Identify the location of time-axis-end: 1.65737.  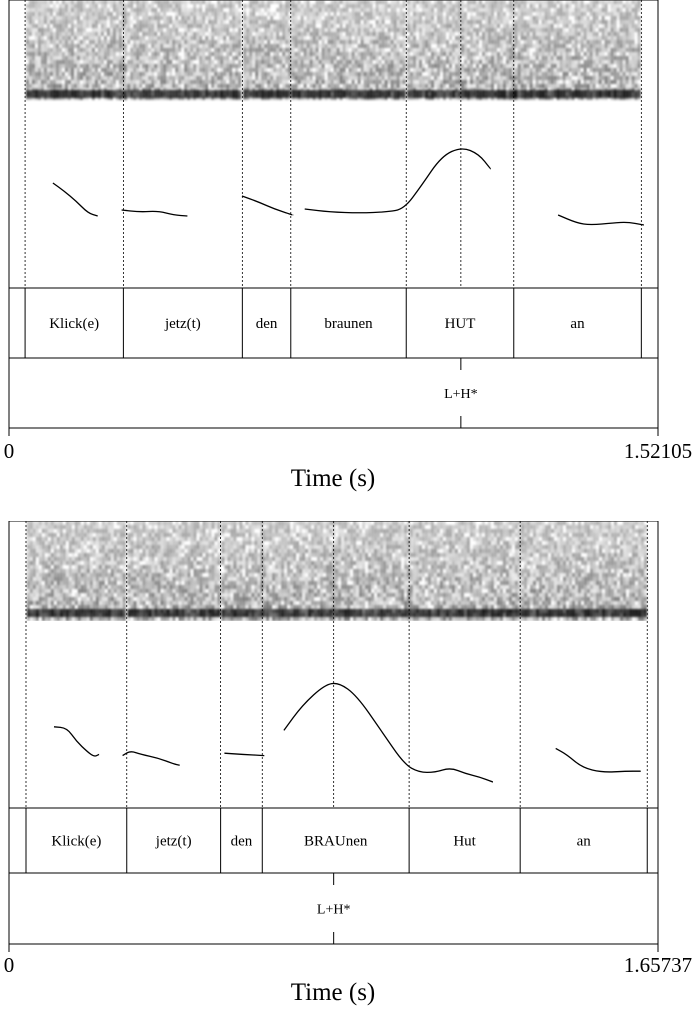
(658, 965).